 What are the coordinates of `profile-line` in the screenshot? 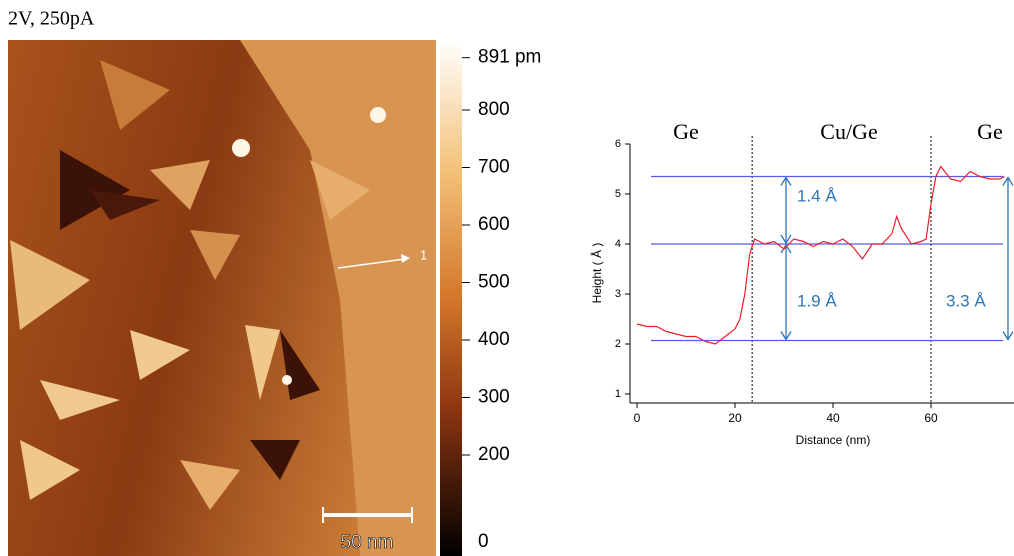 It's located at (820, 255).